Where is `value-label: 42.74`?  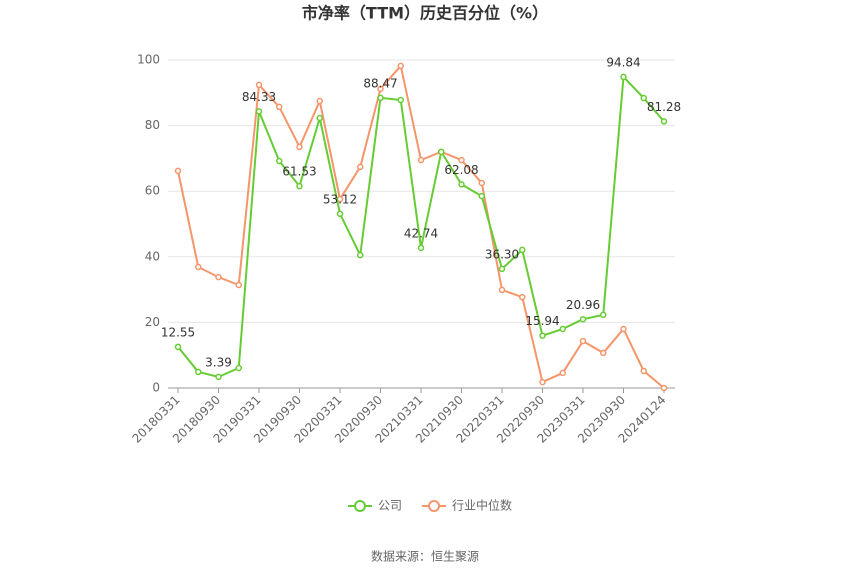
value-label: 42.74 is located at coordinates (421, 233).